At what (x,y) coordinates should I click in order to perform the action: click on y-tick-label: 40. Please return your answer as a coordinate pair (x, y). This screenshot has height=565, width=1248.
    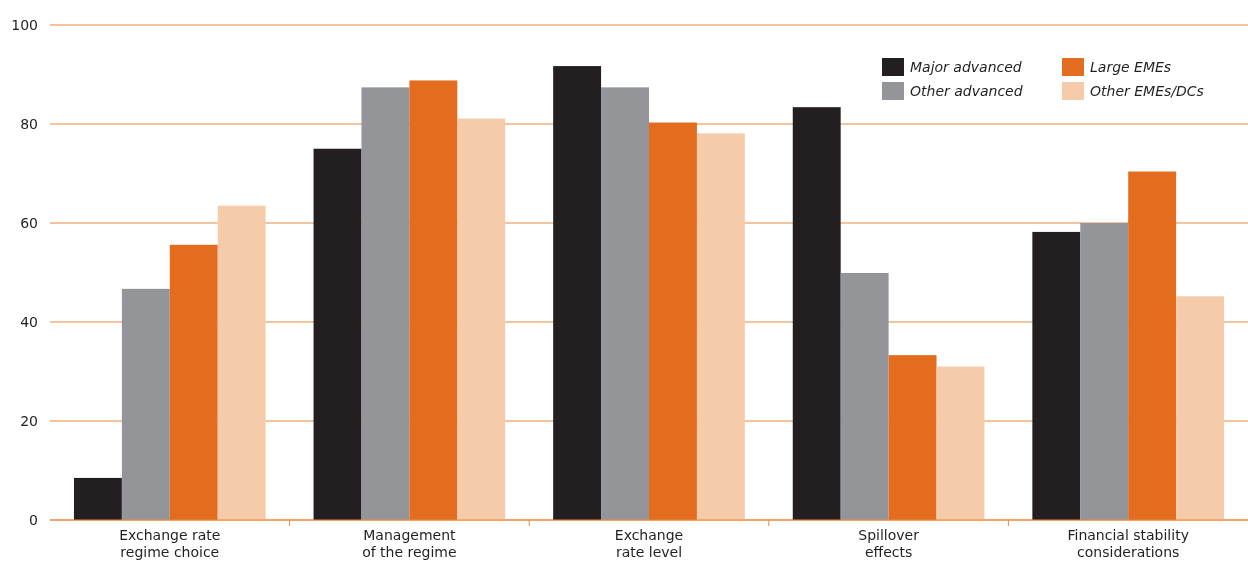
    Looking at the image, I should click on (29, 321).